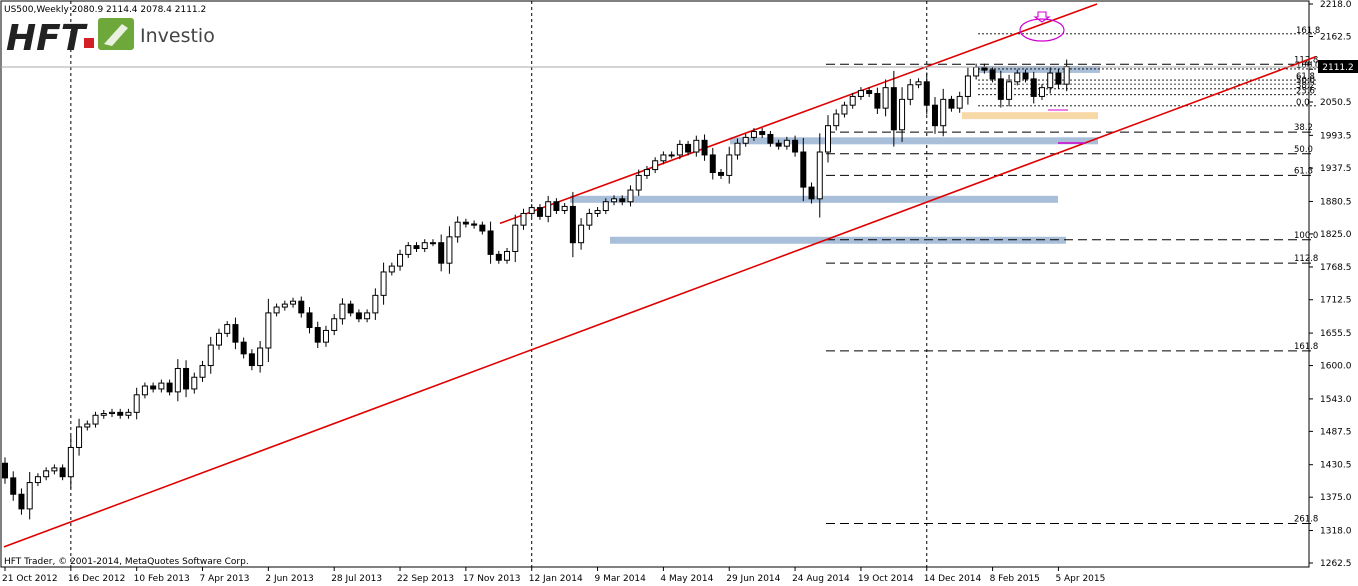  Describe the element at coordinates (1308, 31) in the screenshot. I see `fib-small-label: 161.8` at that location.